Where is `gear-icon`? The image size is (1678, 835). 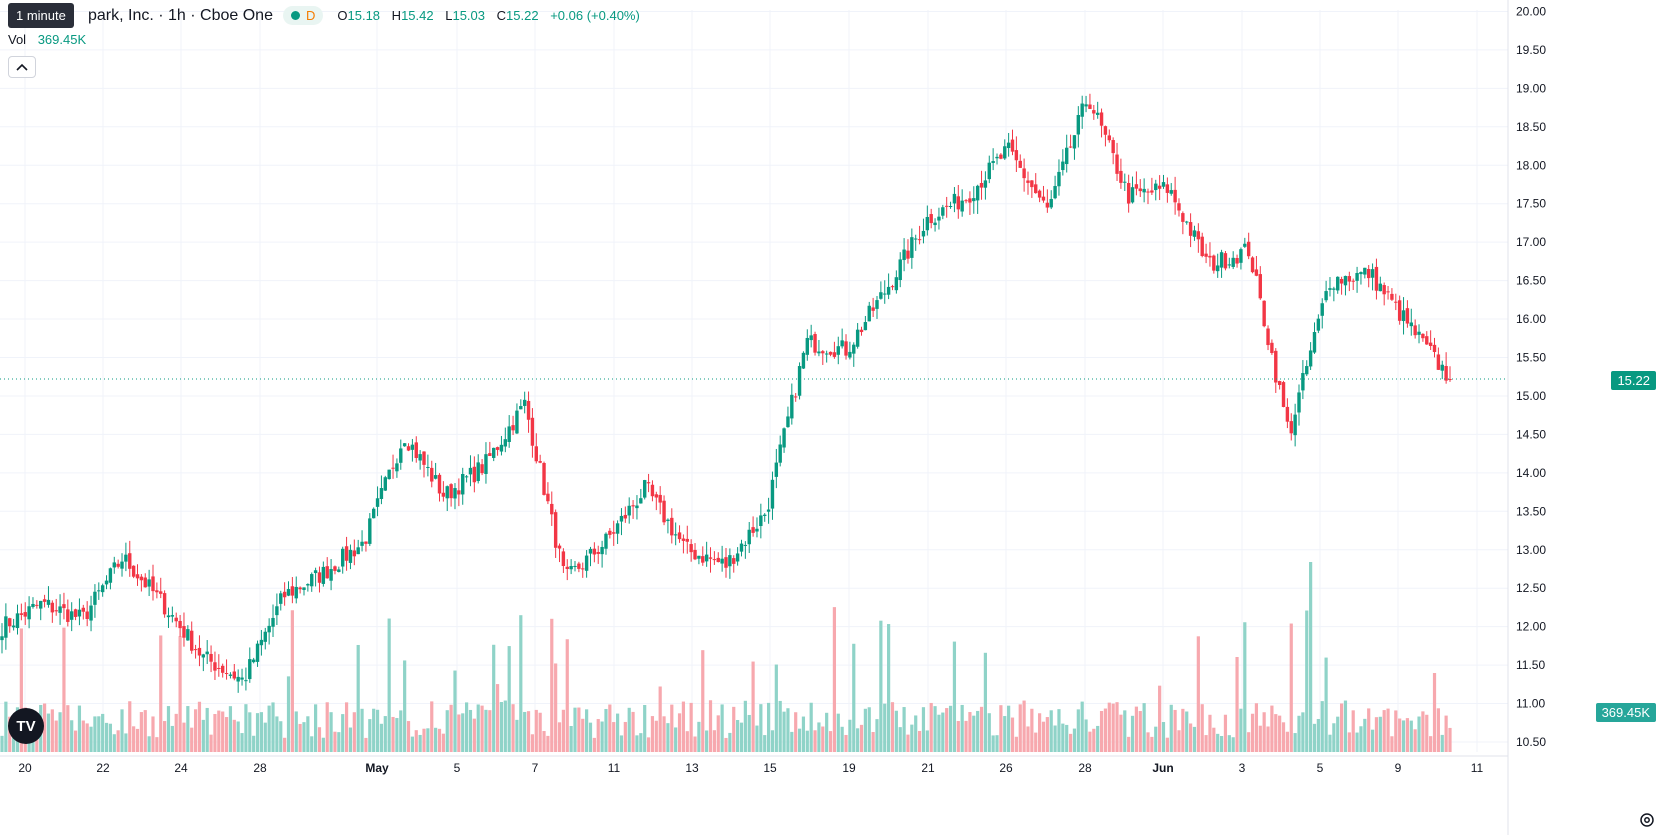
gear-icon is located at coordinates (1647, 820).